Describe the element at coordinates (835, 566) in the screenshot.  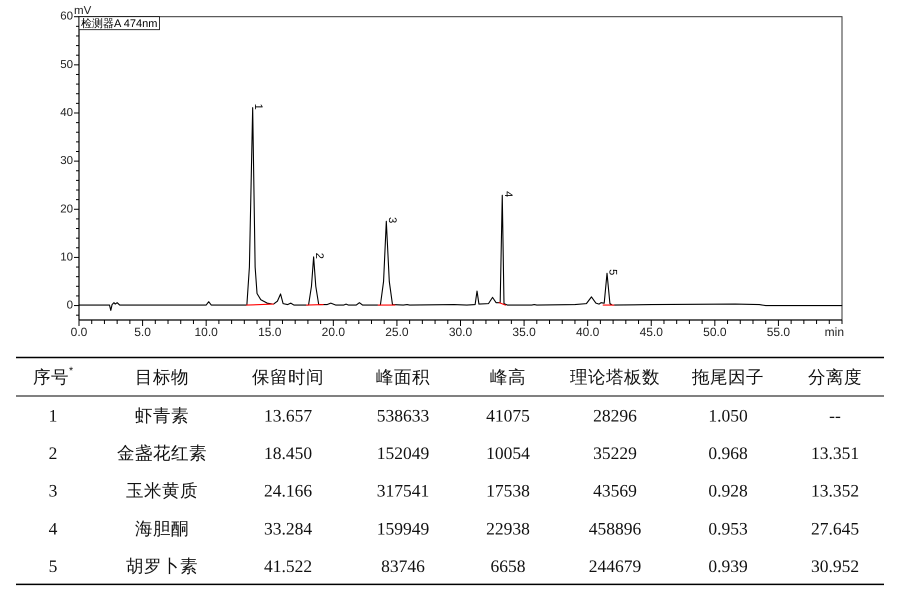
I see `text: 30.952` at that location.